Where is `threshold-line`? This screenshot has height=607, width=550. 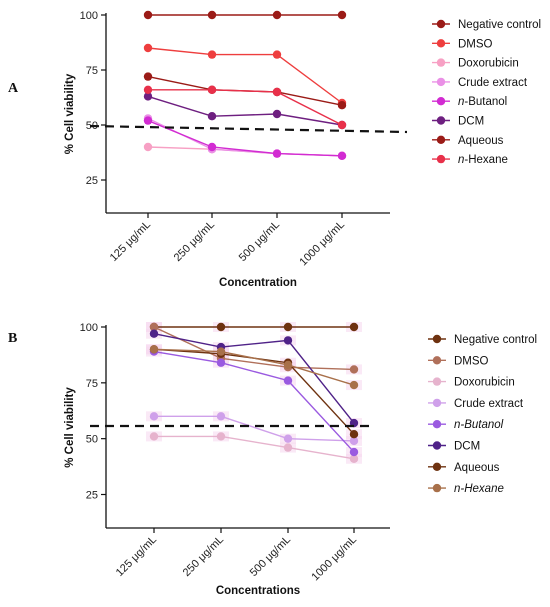
threshold-line is located at coordinates (248, 129).